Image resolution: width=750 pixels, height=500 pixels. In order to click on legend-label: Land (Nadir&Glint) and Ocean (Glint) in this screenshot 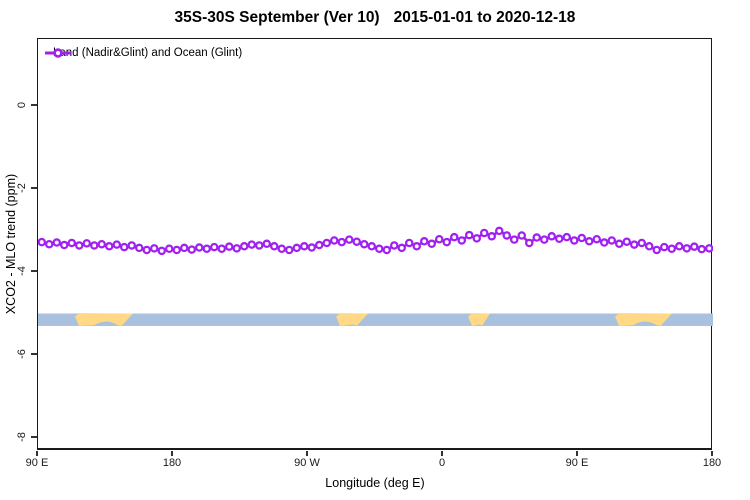, I will do `click(148, 53)`.